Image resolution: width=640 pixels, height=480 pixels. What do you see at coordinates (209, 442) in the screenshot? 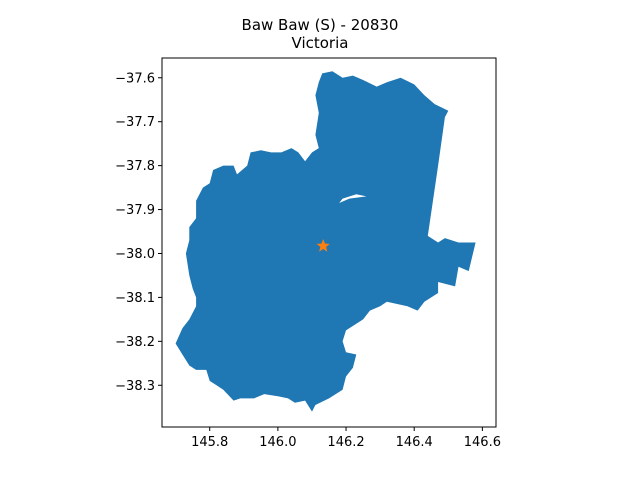
I see `x-tick-label: 145.8` at bounding box center [209, 442].